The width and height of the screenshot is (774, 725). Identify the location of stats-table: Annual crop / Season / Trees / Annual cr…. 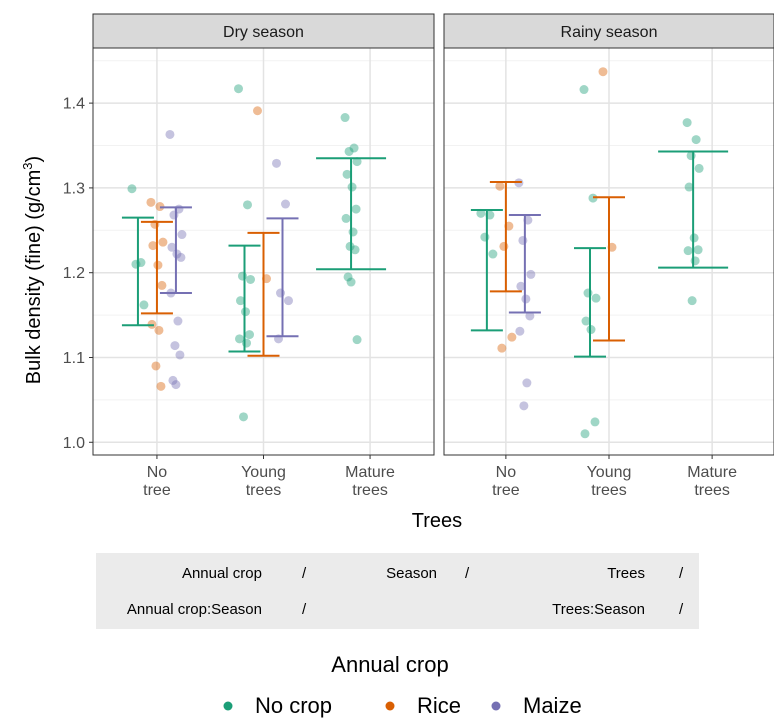
(397, 591).